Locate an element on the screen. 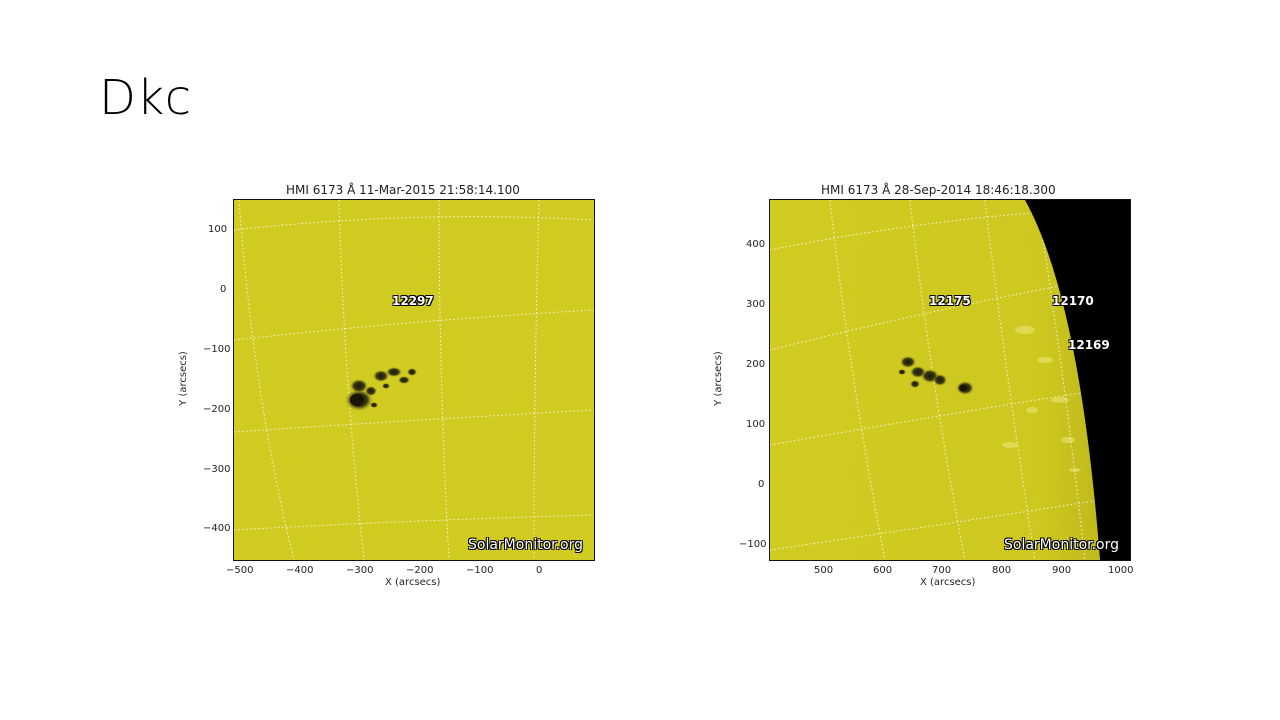 The width and height of the screenshot is (1280, 720). x-tick: −200 is located at coordinates (420, 570).